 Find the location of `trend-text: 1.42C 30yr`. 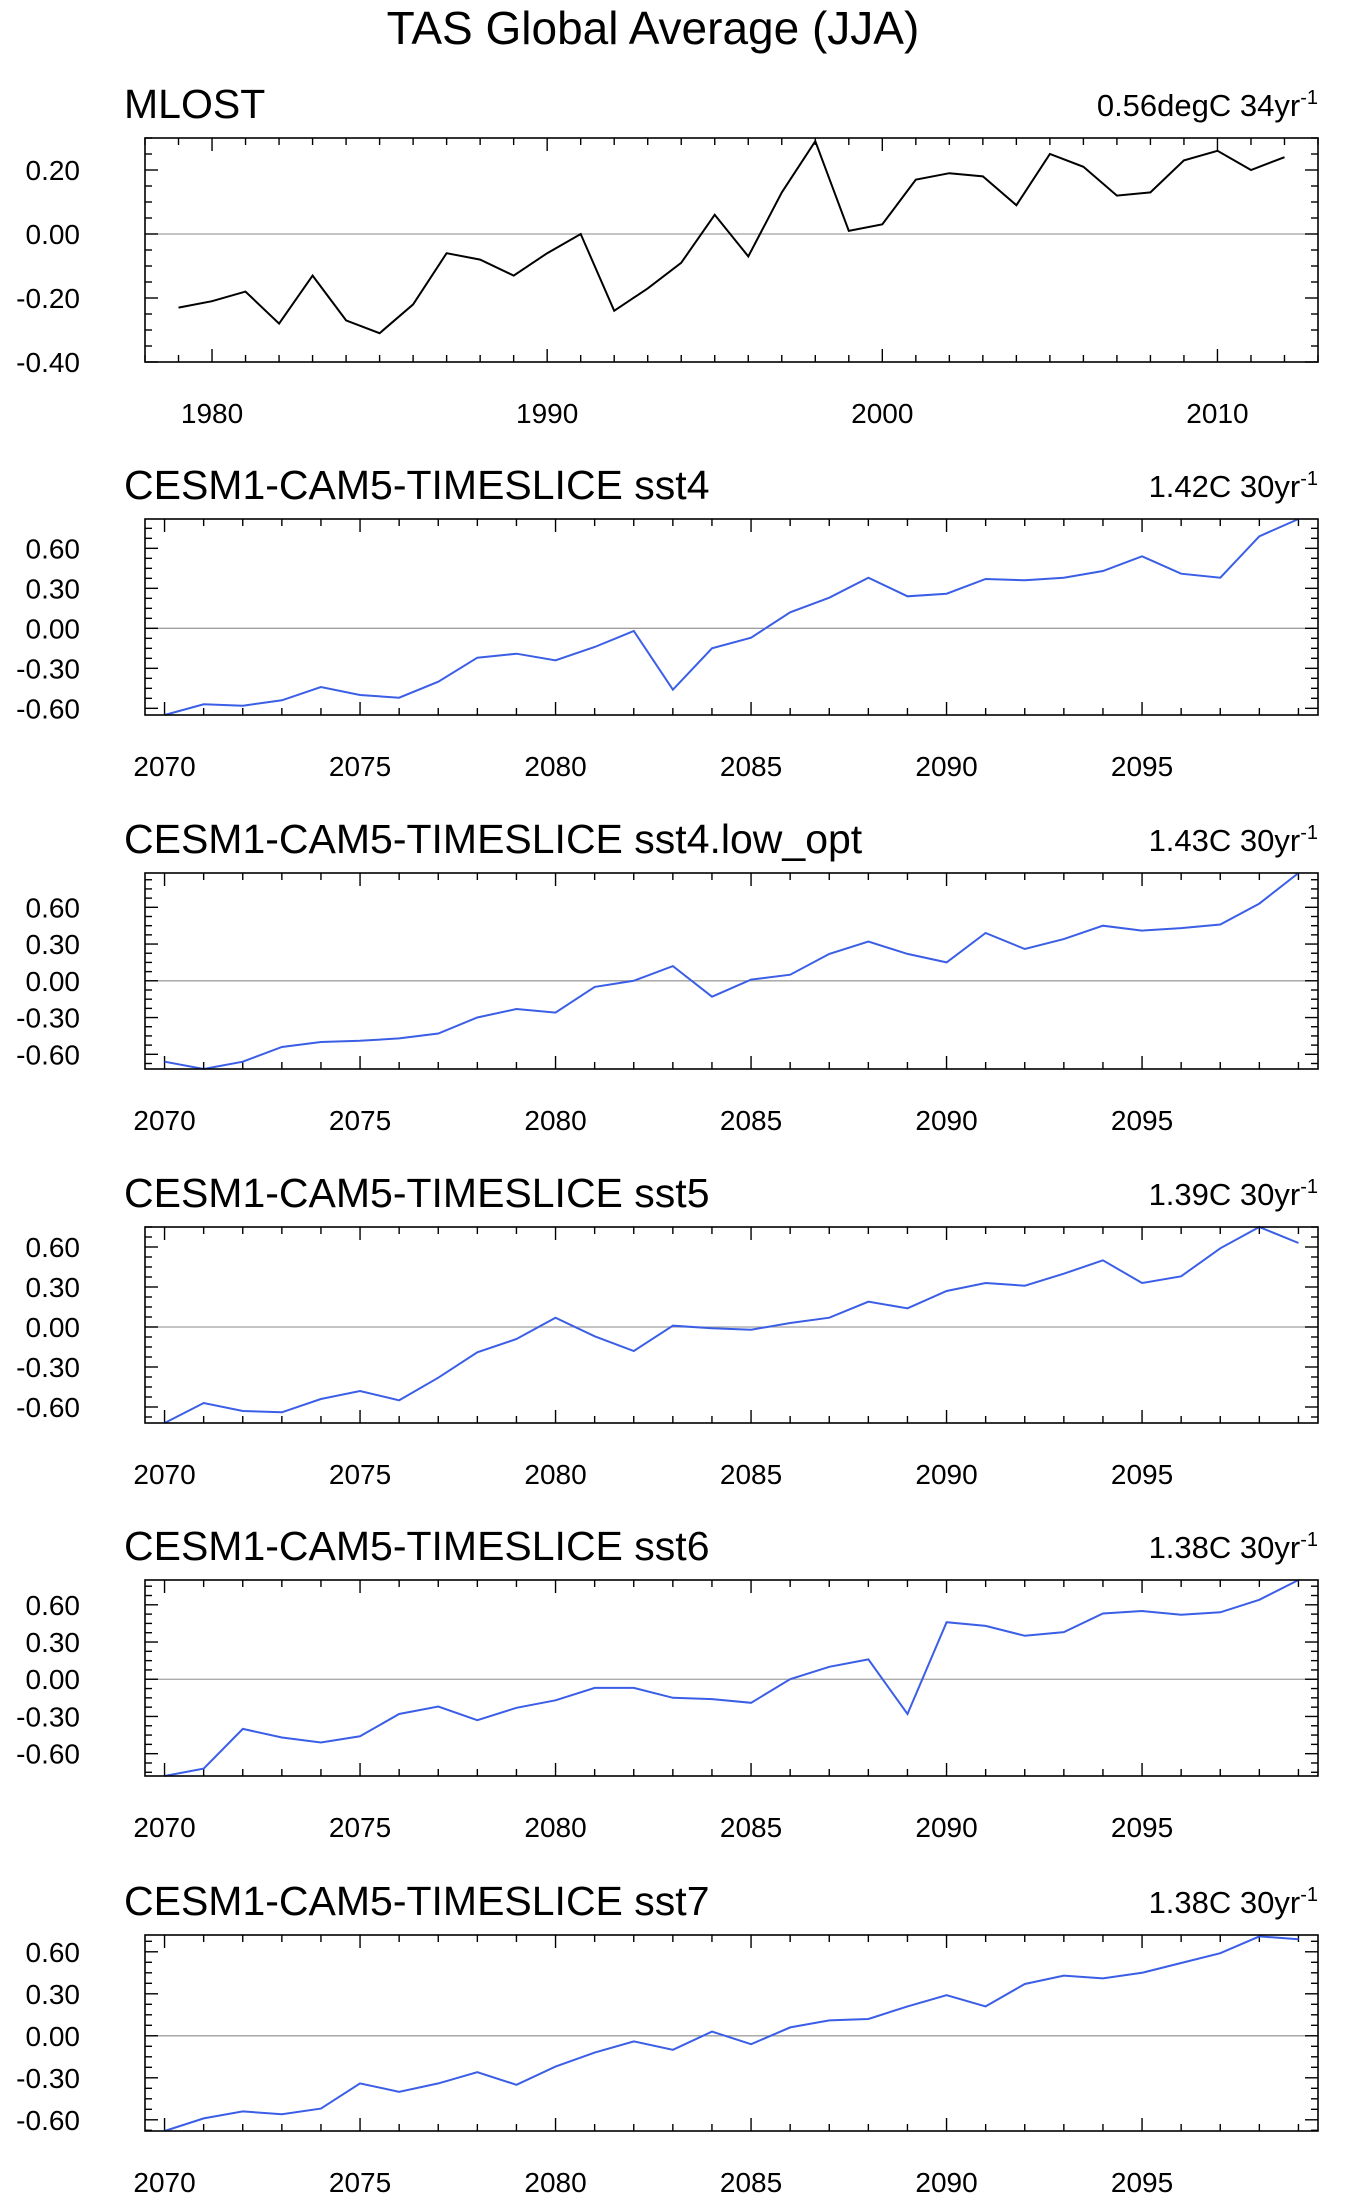

trend-text: 1.42C 30yr is located at coordinates (1225, 486).